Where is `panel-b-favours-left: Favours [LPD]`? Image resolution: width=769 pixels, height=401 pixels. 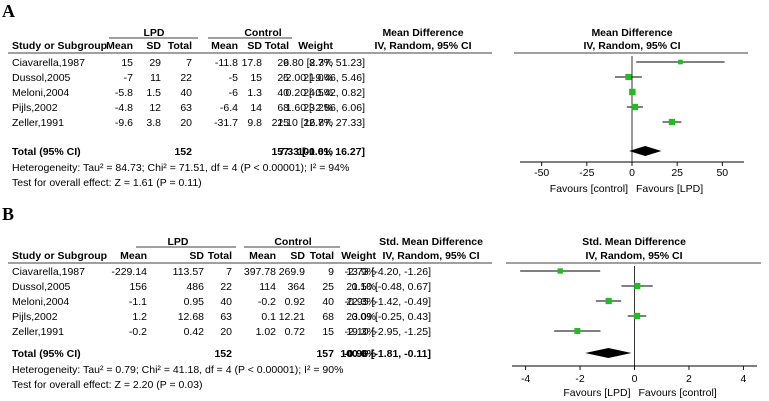
panel-b-favours-left: Favours [LPD] is located at coordinates (596, 393).